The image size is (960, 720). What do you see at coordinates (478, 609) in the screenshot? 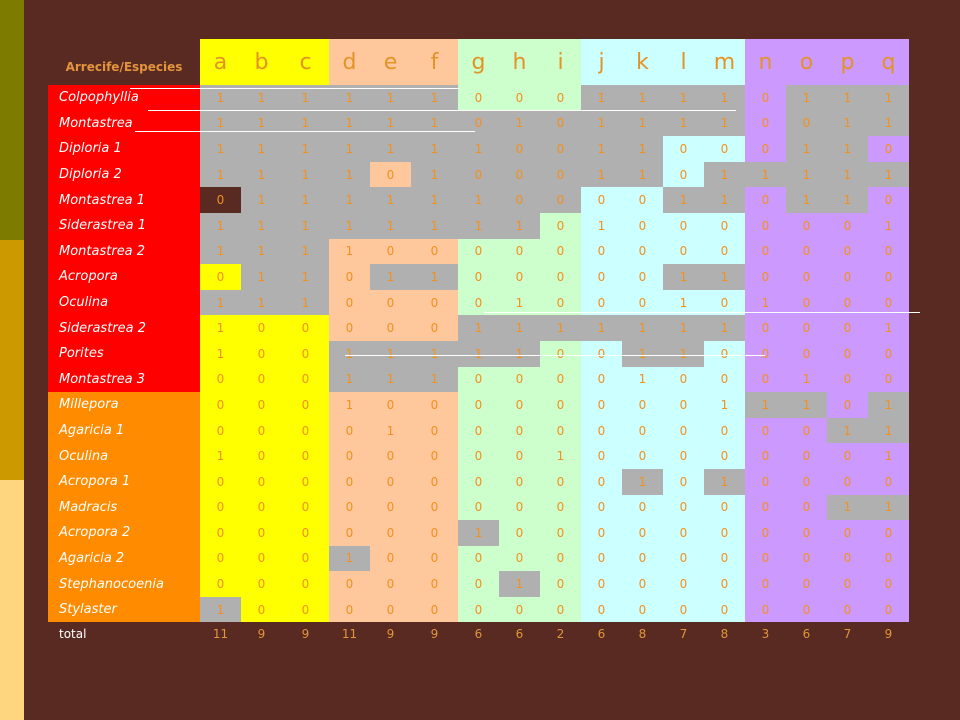
I see `table-row: Stylaster 1 0 0 0 0 0 0 0 0 0 0 0 0 0 0 0 0` at bounding box center [478, 609].